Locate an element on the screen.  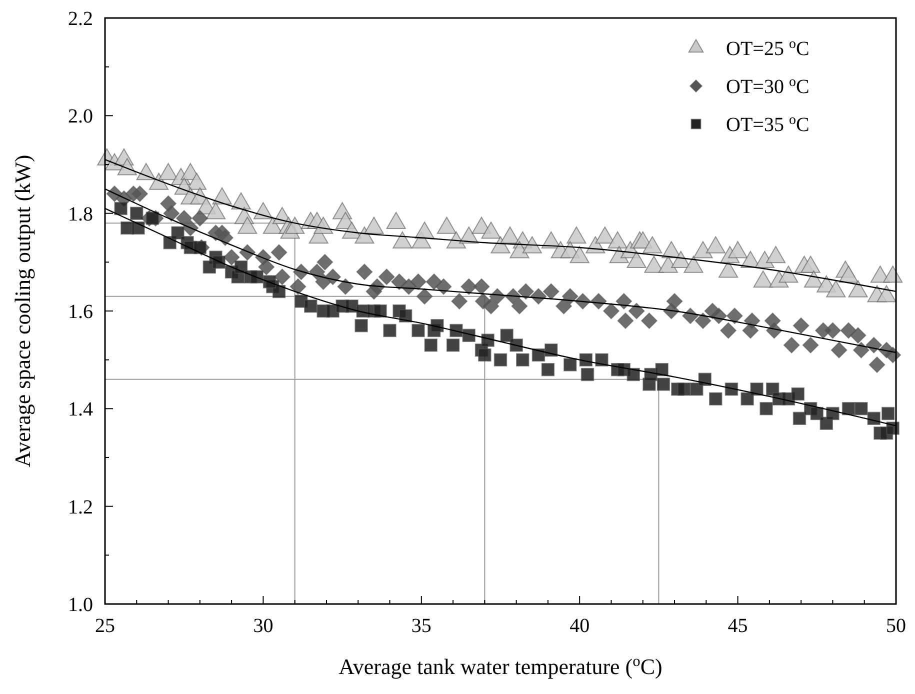
y-tick-label: 1.6 is located at coordinates (80, 312).